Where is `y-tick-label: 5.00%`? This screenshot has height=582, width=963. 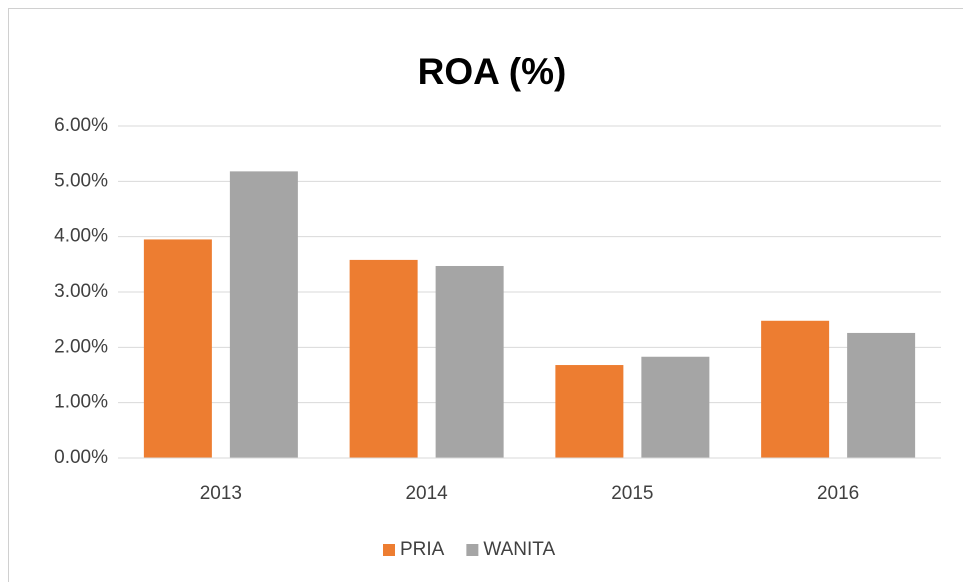 y-tick-label: 5.00% is located at coordinates (81, 180).